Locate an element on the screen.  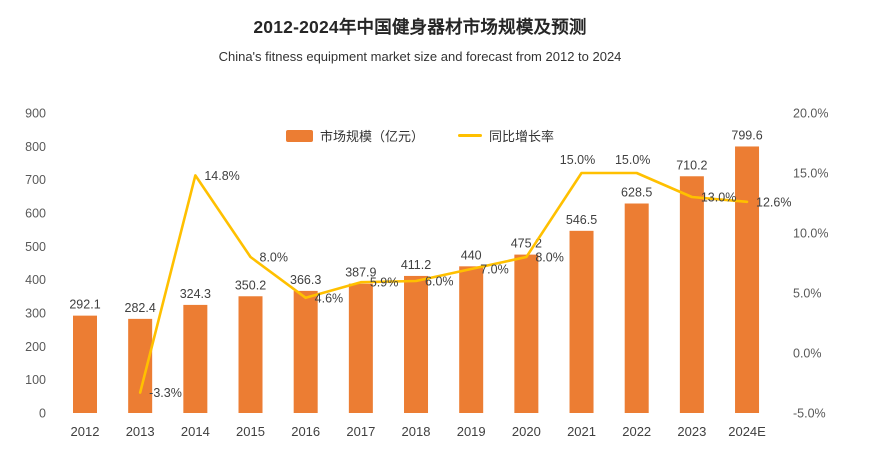
bar-series-swatch-icon is located at coordinates (299, 135).